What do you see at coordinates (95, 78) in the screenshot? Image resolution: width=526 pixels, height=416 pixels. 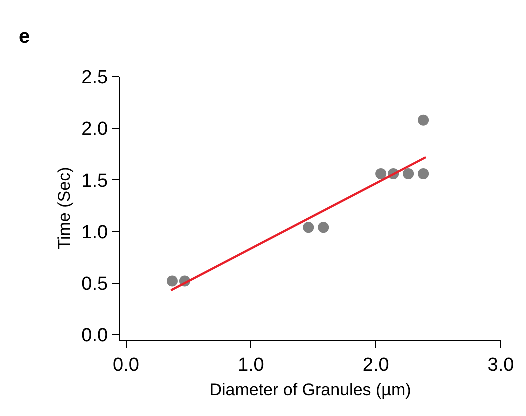 I see `y-tick-label: 2.5` at bounding box center [95, 78].